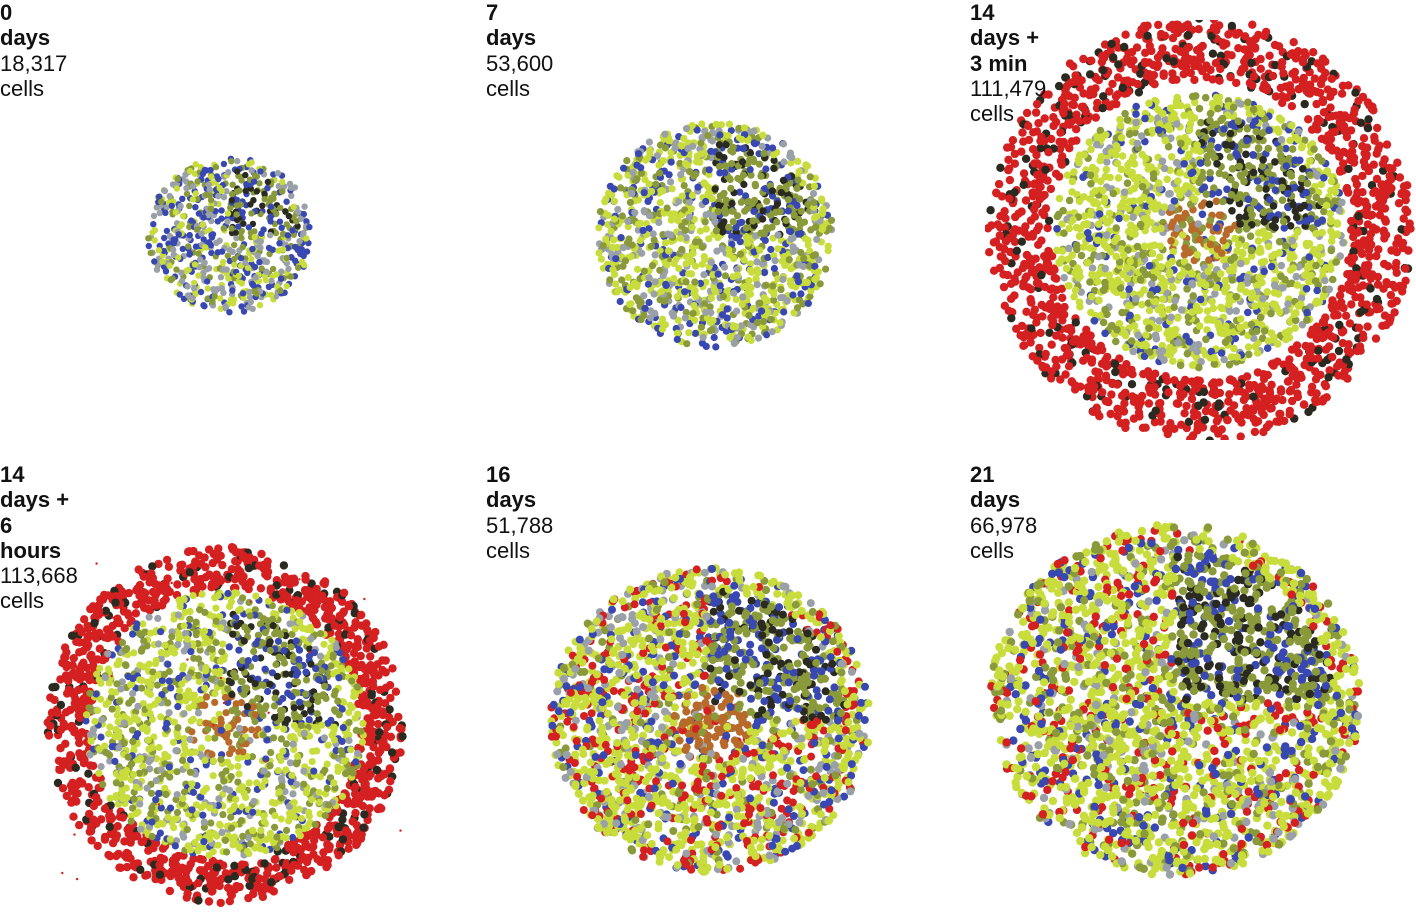  Describe the element at coordinates (35, 512) in the screenshot. I see `panel-title: 14 days + 6 hours` at that location.